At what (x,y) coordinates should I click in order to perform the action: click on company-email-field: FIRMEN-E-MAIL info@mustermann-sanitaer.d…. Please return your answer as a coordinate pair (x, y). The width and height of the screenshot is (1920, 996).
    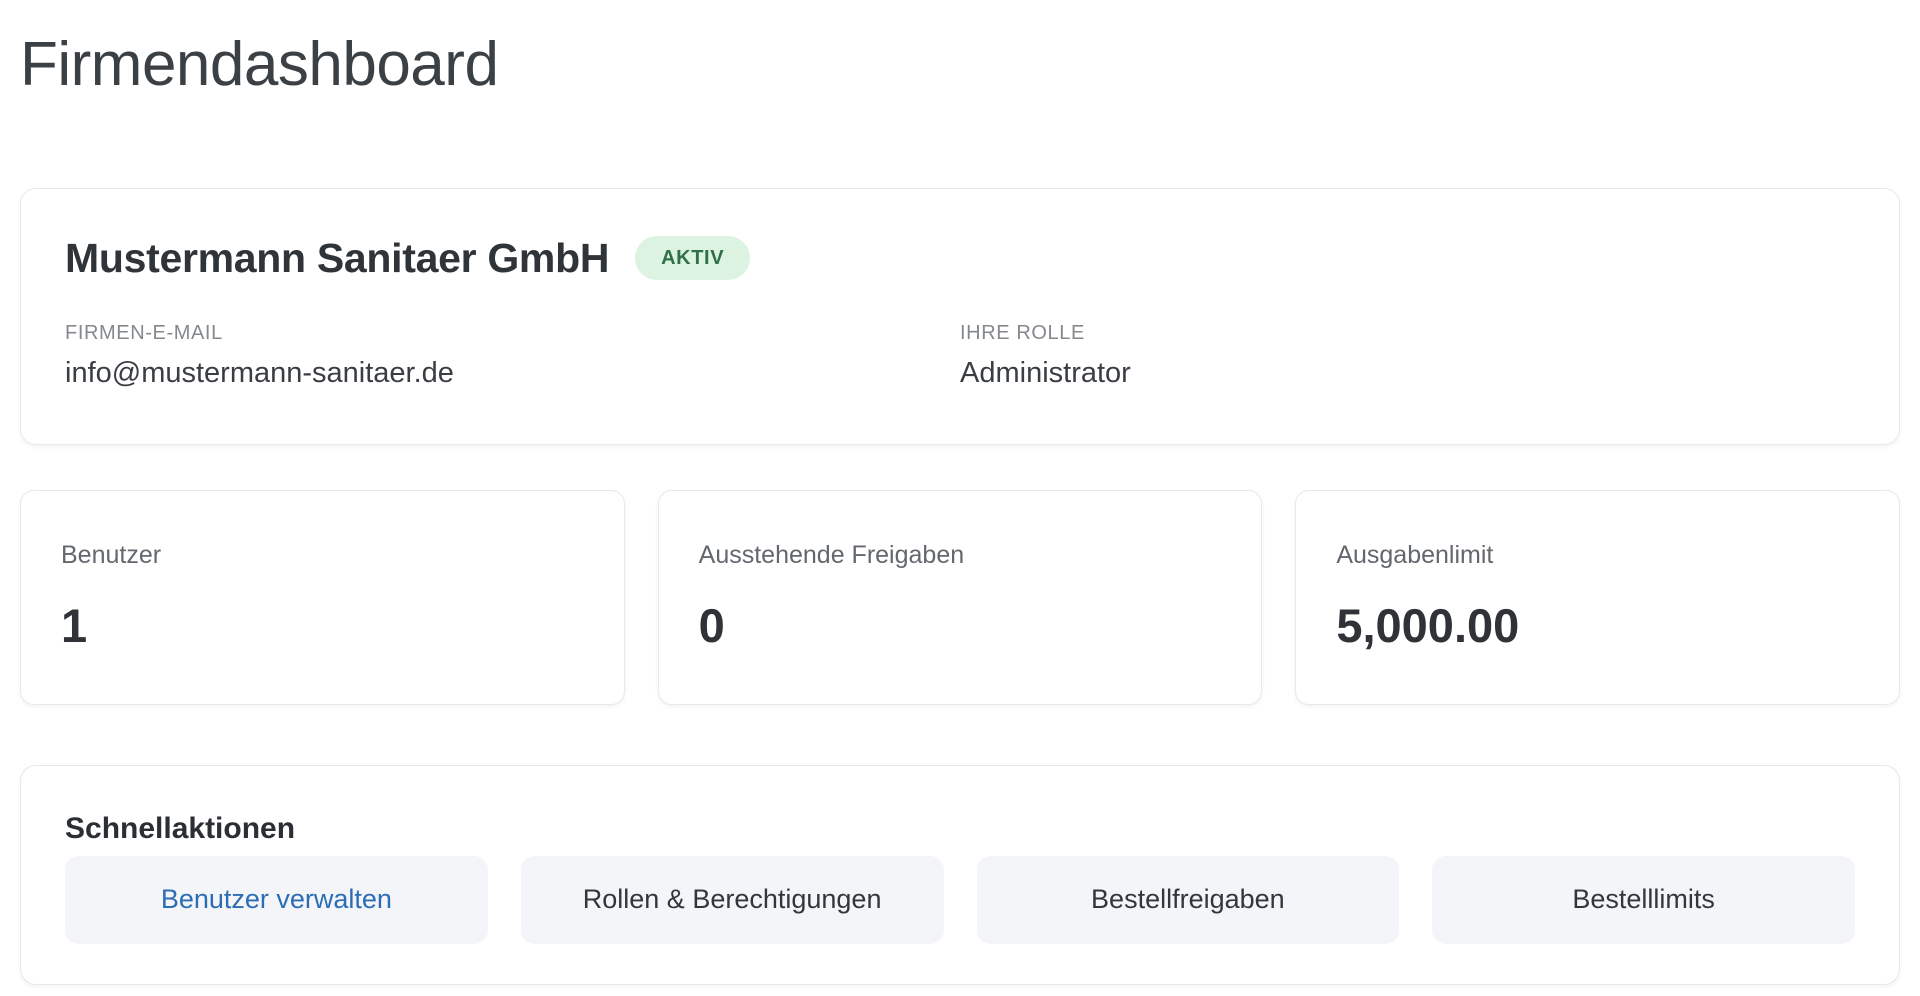
    Looking at the image, I should click on (512, 356).